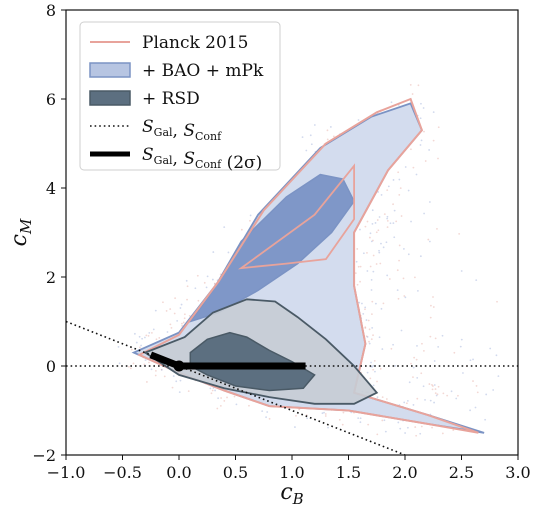 The image size is (538, 509). Describe the element at coordinates (252, 361) in the screenshot. I see `rsd-inner-contour` at that location.